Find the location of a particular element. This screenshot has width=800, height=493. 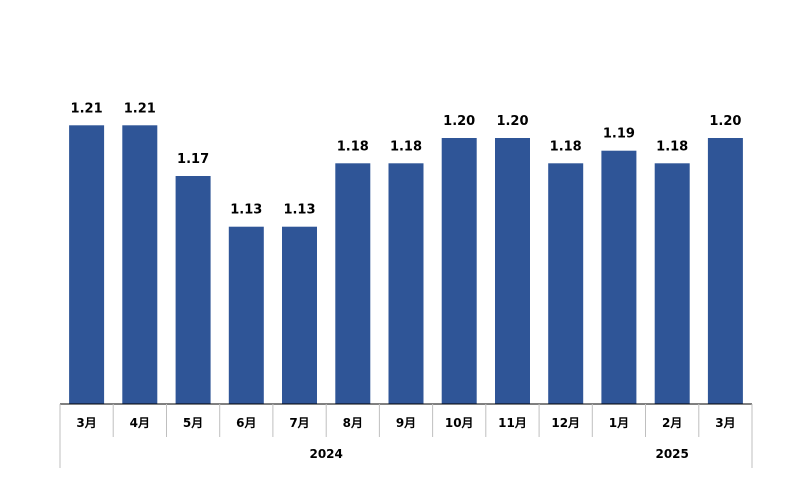

x-tick-label-4: 6月 is located at coordinates (246, 423).